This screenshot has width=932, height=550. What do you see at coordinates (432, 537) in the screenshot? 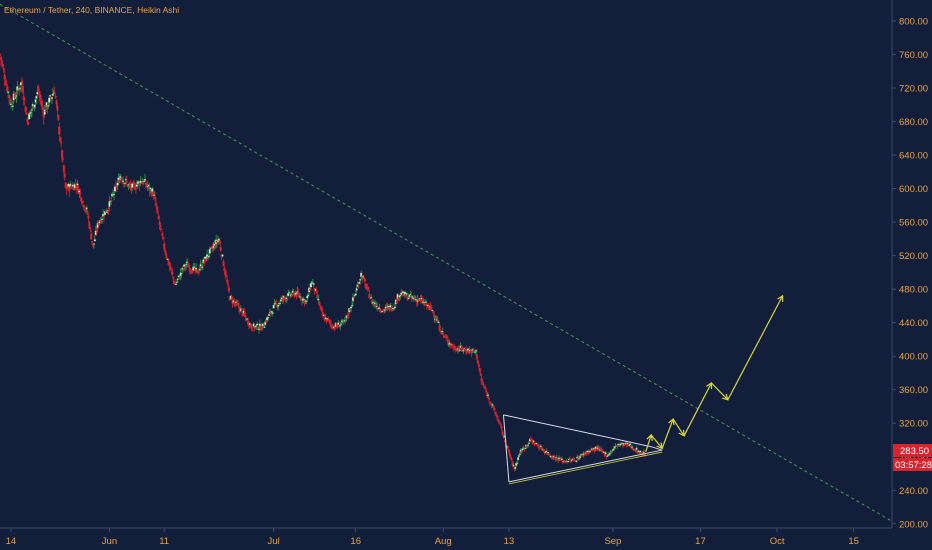
I see `time-axis: 14 Jun 11 Jul 16 Aug 13 Sep 17 Oct 15` at bounding box center [432, 537].